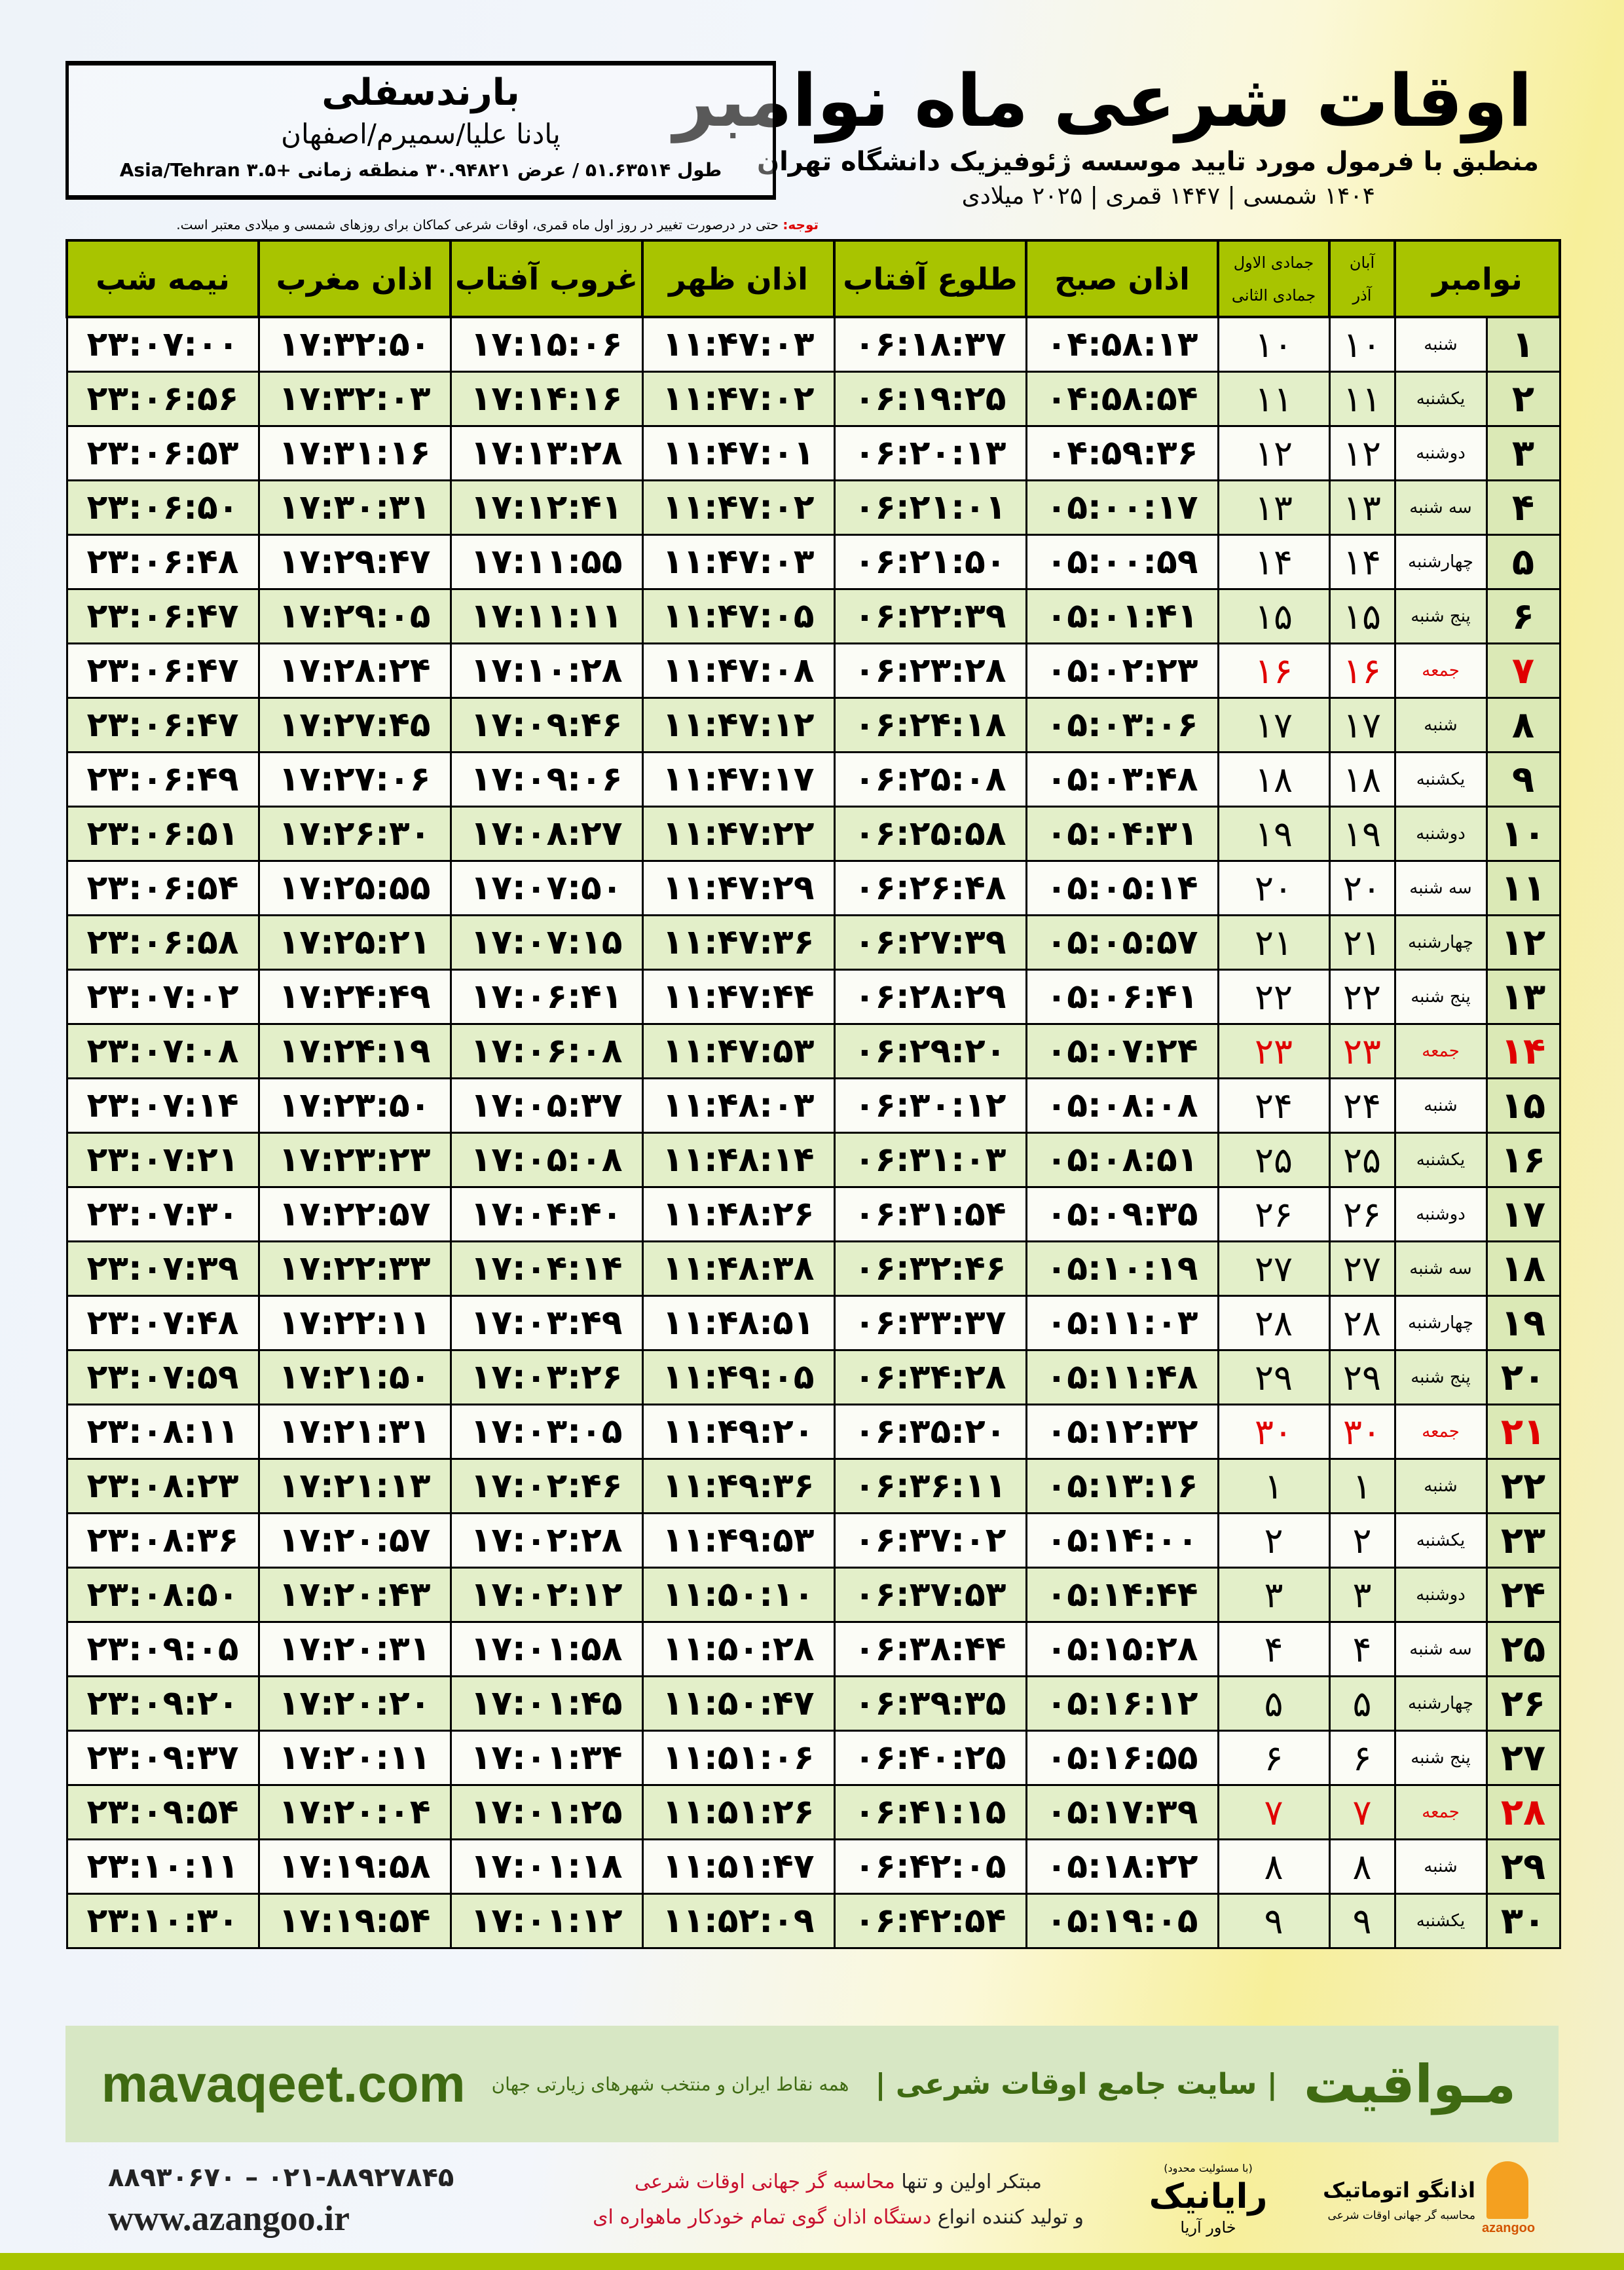 The image size is (1624, 2270). Describe the element at coordinates (546, 1214) in the screenshot. I see `ghorub-time: ۱۷:۰۴:۴۰` at that location.